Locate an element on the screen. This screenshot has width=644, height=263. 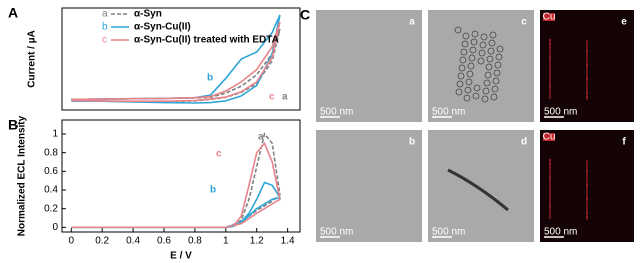
fibril is located at coordinates (478, 190).